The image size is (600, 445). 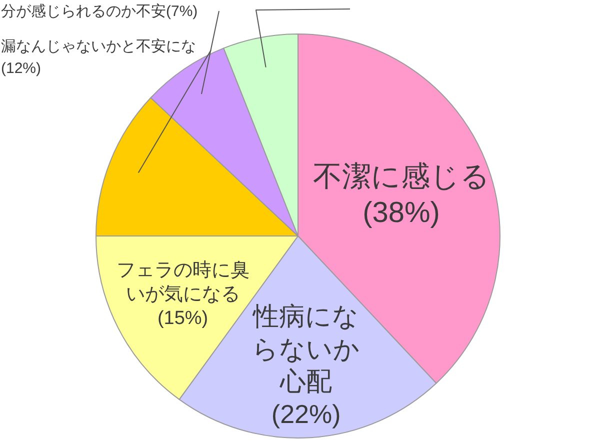 What do you see at coordinates (182, 283) in the screenshot?
I see `slice-label: フェラの時に臭いが気になる` at bounding box center [182, 283].